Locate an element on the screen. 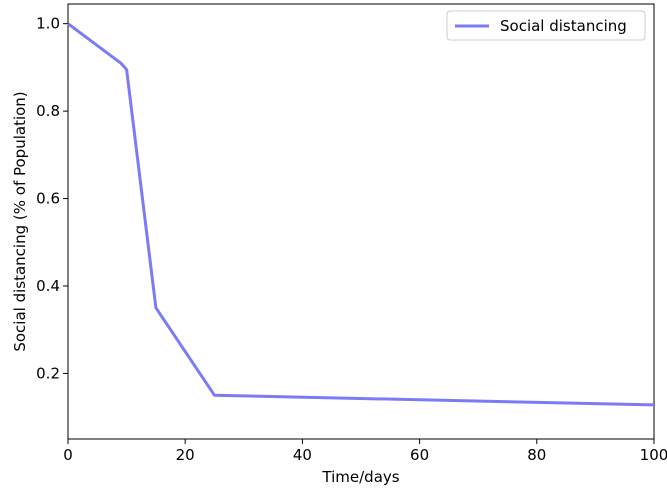 Image resolution: width=667 pixels, height=491 pixels. y-tick-label: 1.0 is located at coordinates (48, 24).